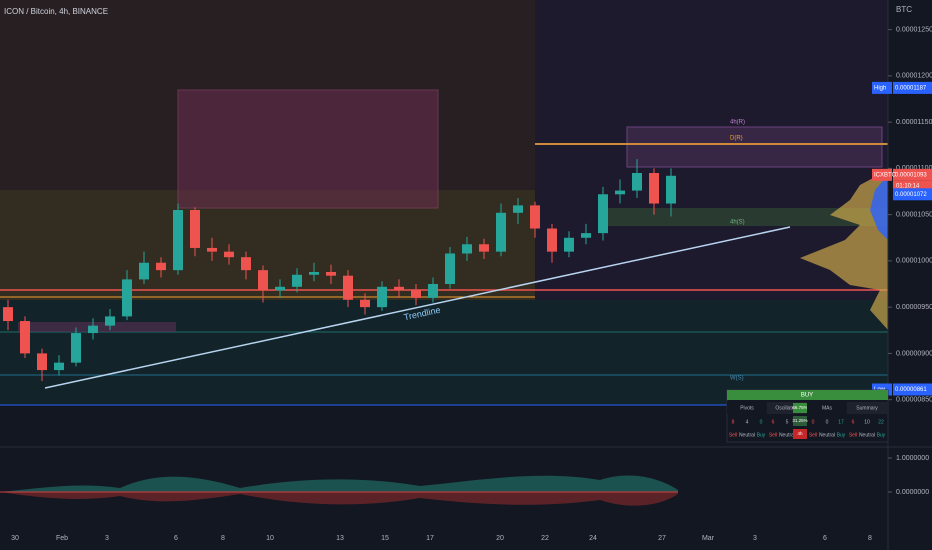 The image size is (932, 550). What do you see at coordinates (500, 538) in the screenshot?
I see `x-tick-label: 20` at bounding box center [500, 538].